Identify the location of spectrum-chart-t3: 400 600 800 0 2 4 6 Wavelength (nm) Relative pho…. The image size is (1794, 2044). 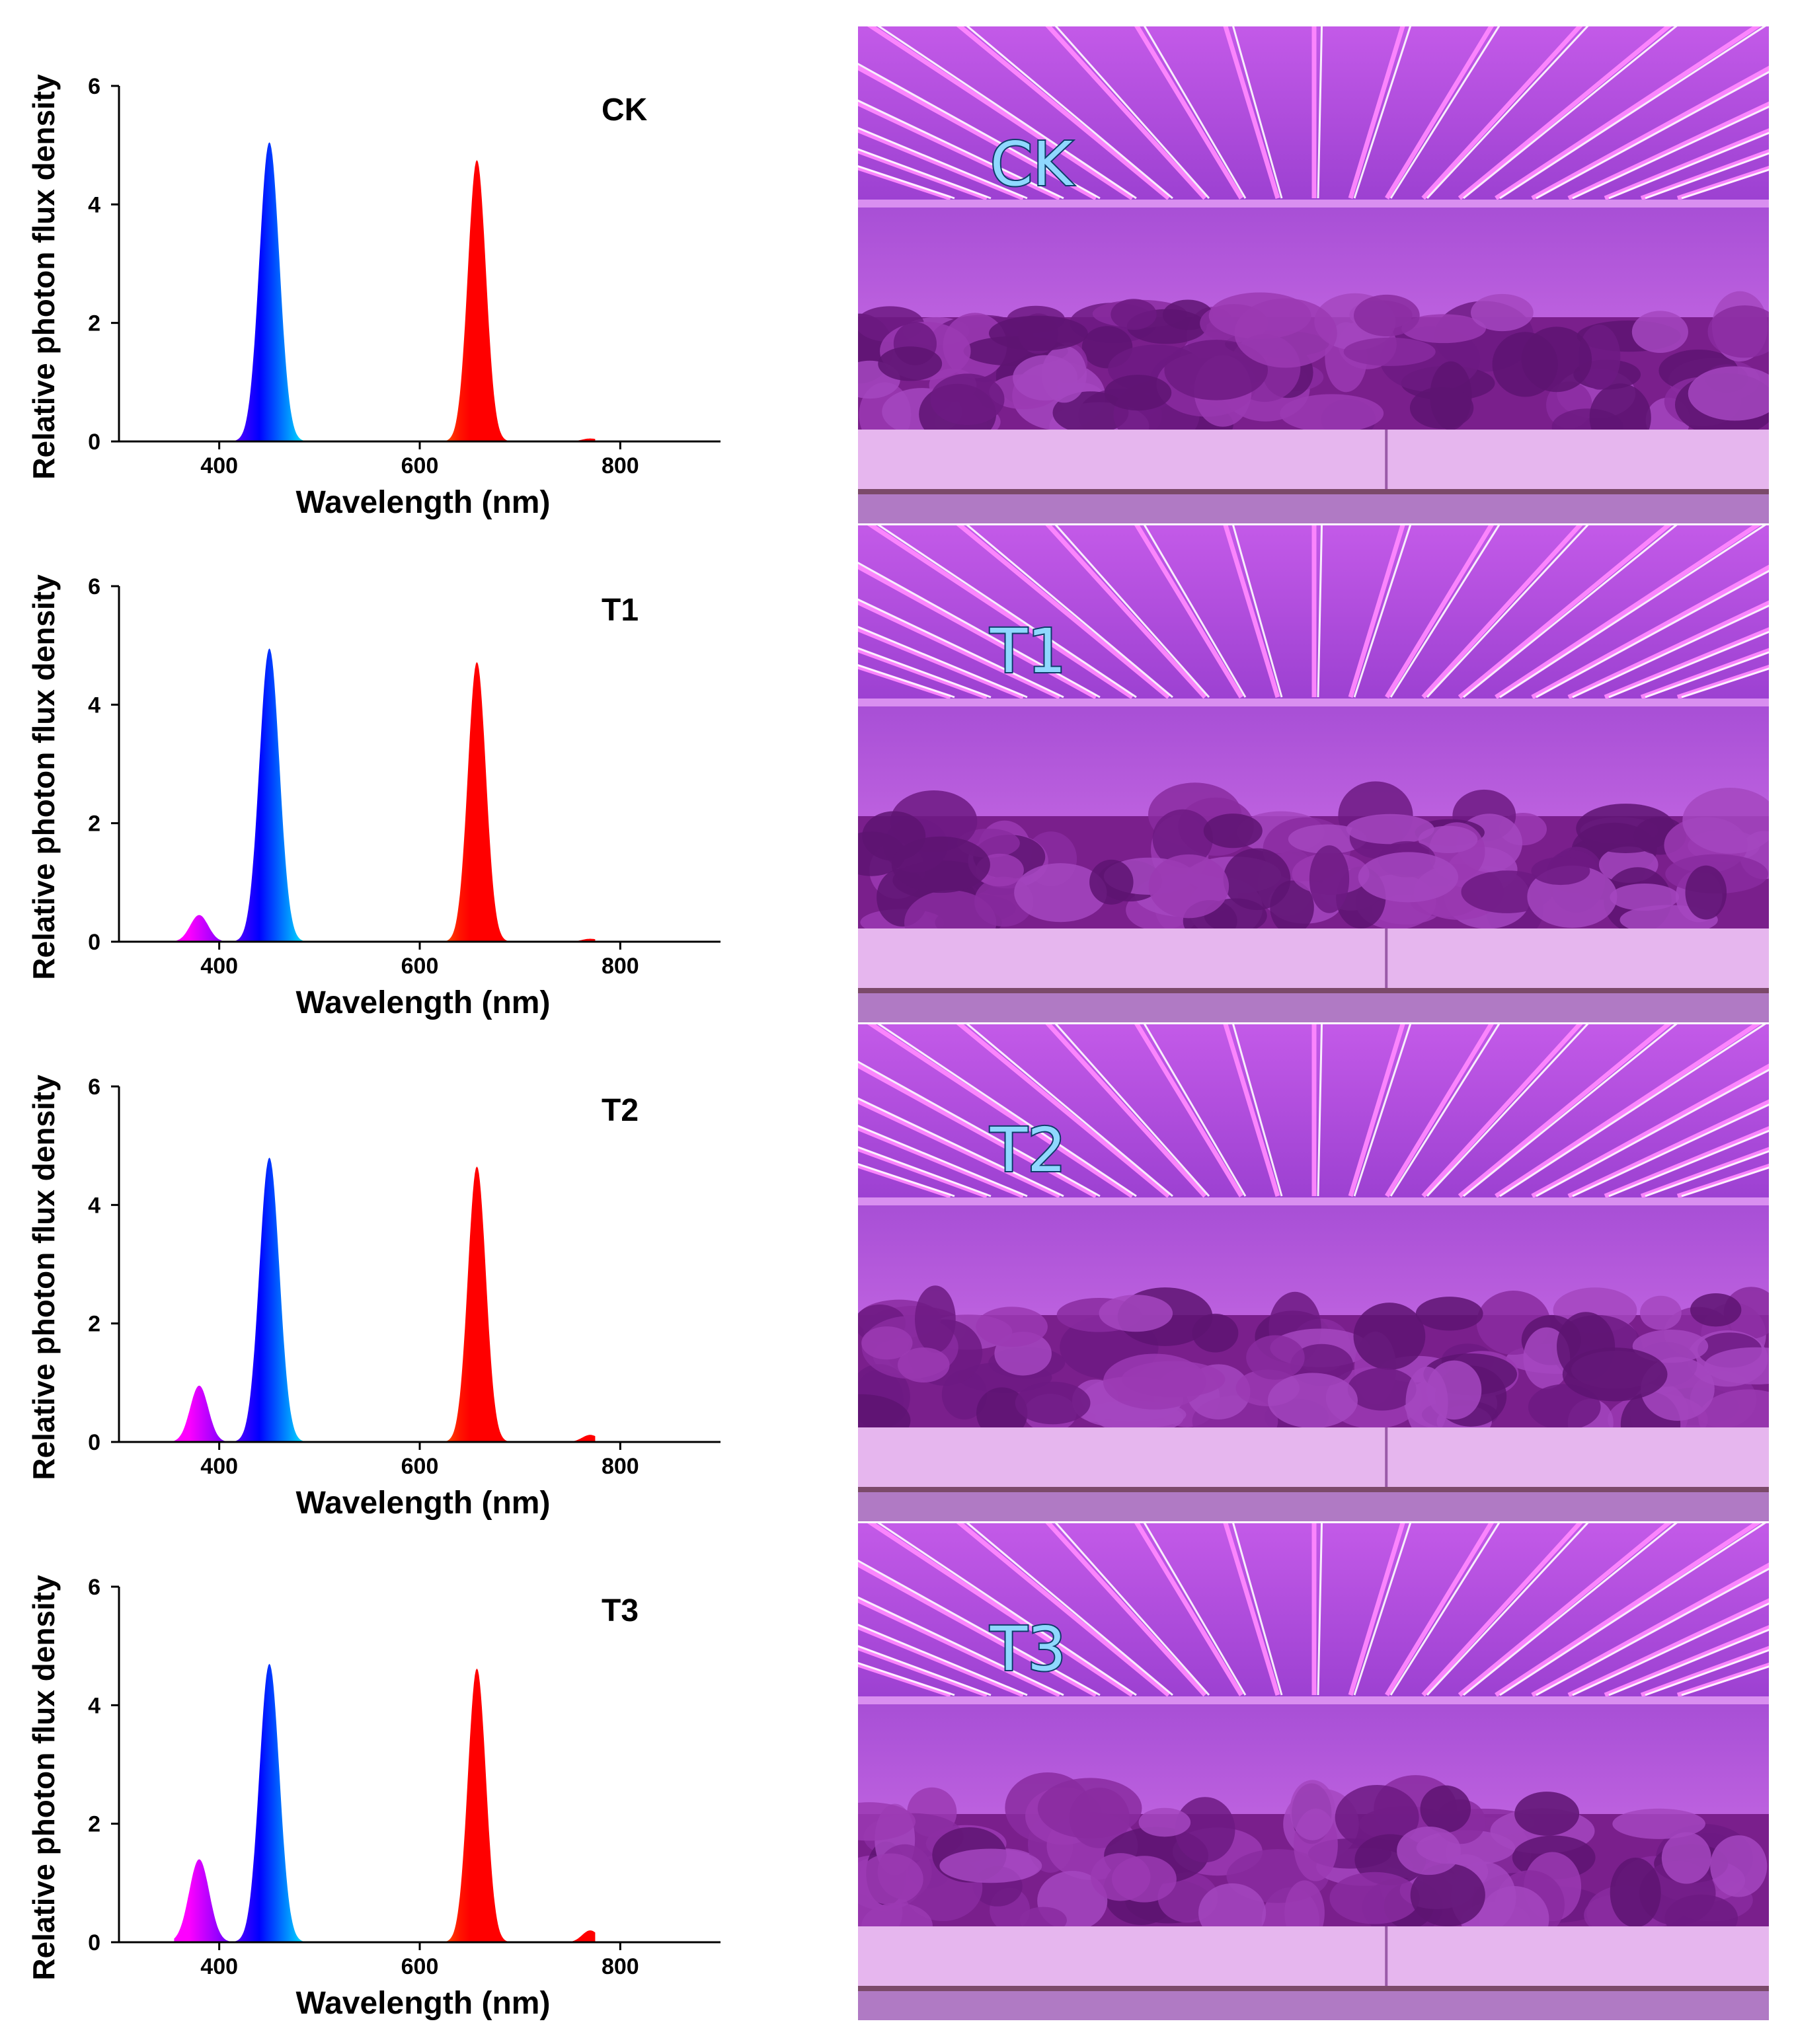
(416, 1761).